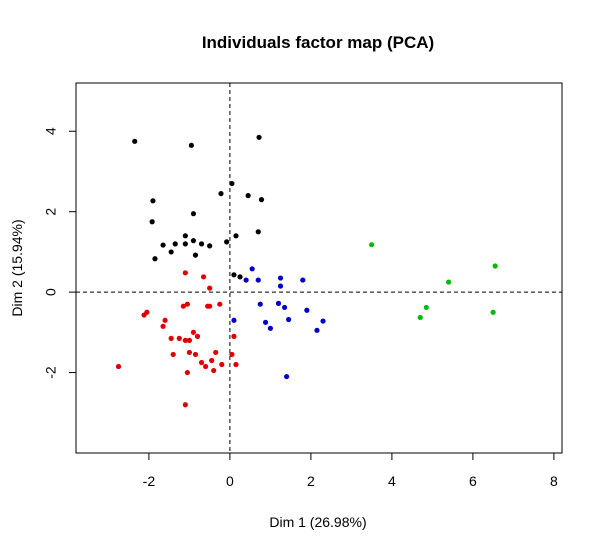 The width and height of the screenshot is (603, 550). I want to click on y-tick-label: 0, so click(51, 292).